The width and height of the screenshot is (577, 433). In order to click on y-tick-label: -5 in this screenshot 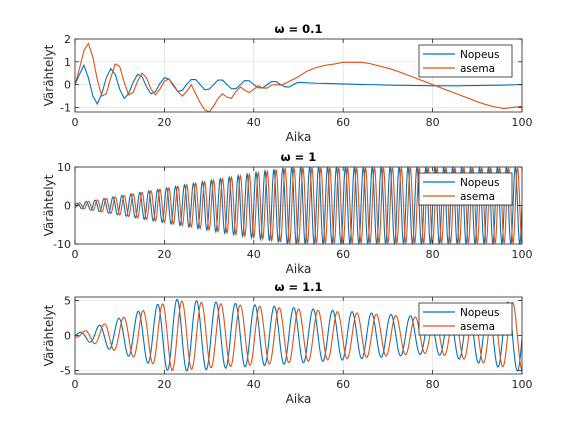, I will do `click(65, 371)`.